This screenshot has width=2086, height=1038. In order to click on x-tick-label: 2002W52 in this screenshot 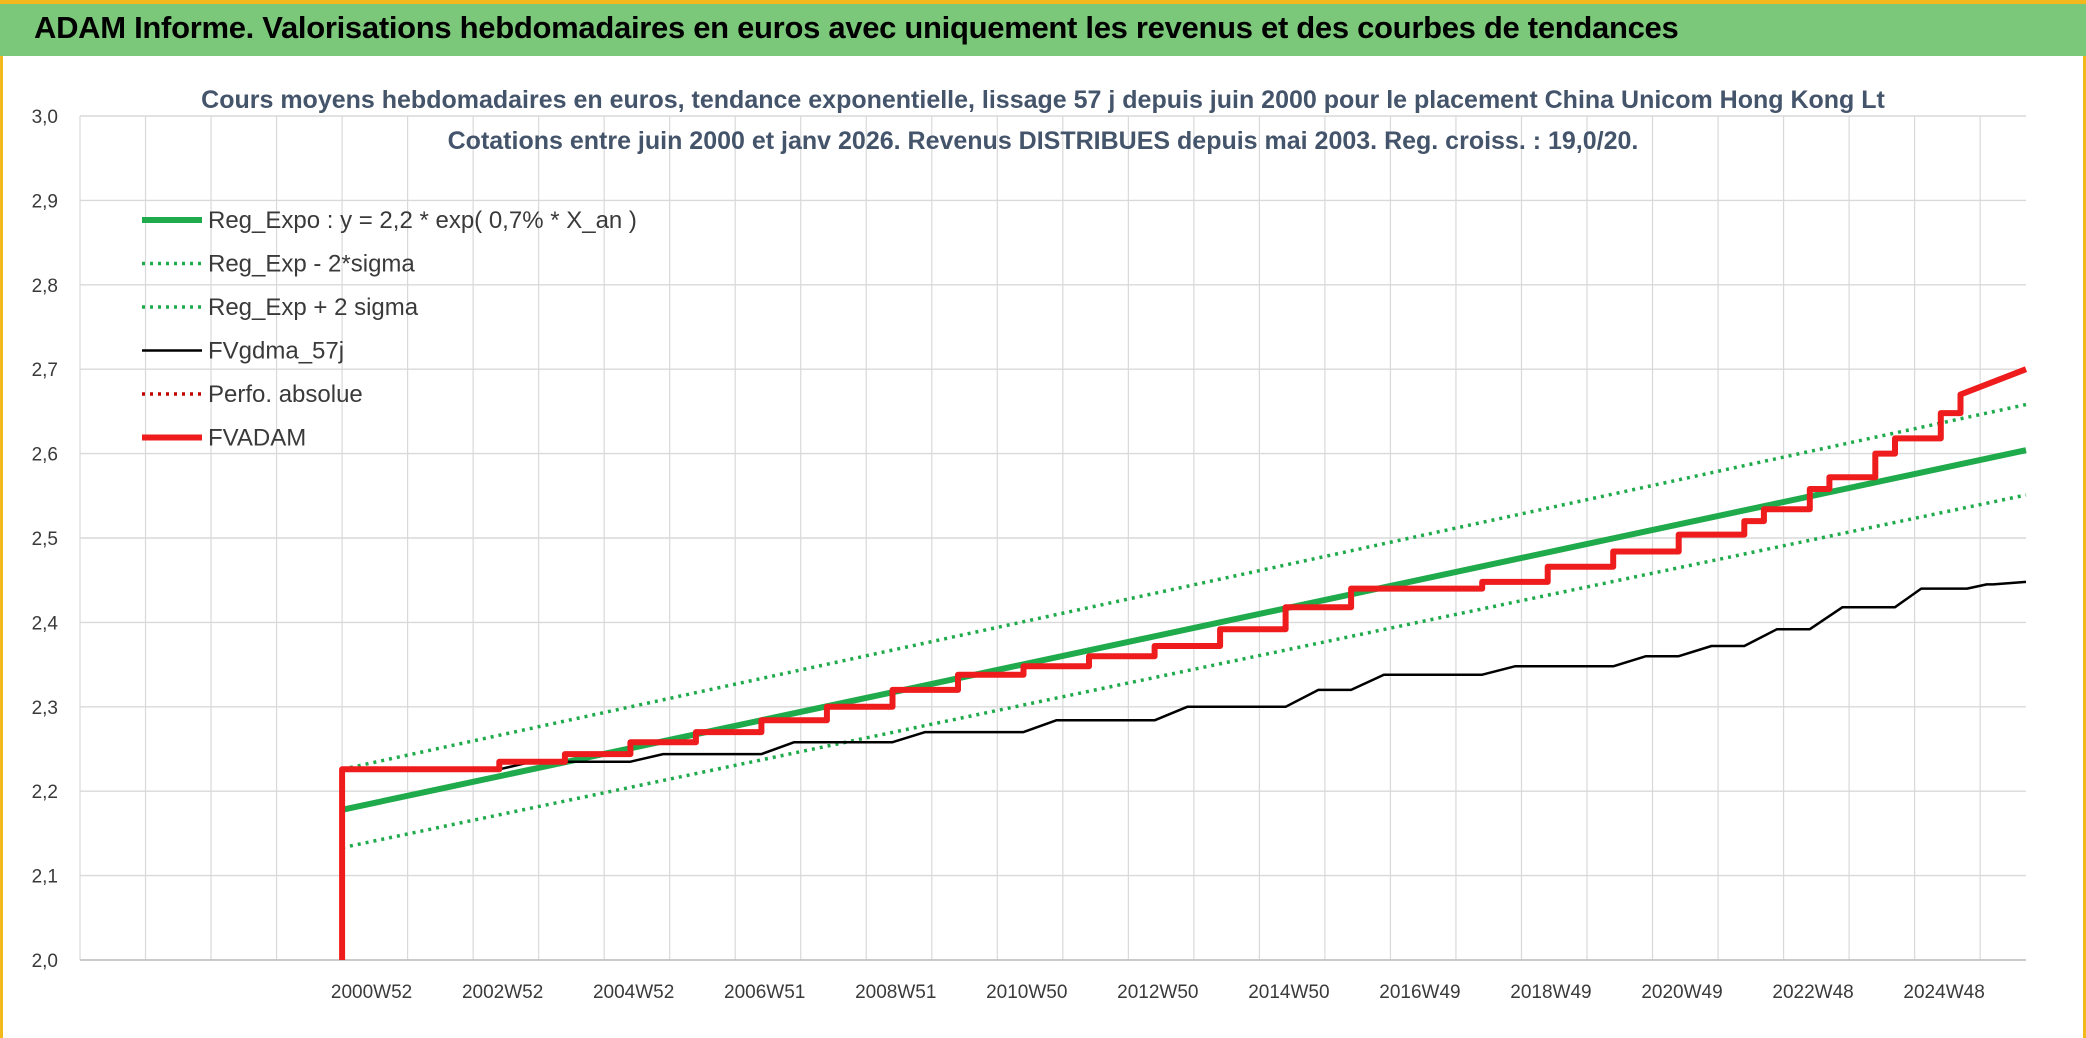, I will do `click(502, 992)`.